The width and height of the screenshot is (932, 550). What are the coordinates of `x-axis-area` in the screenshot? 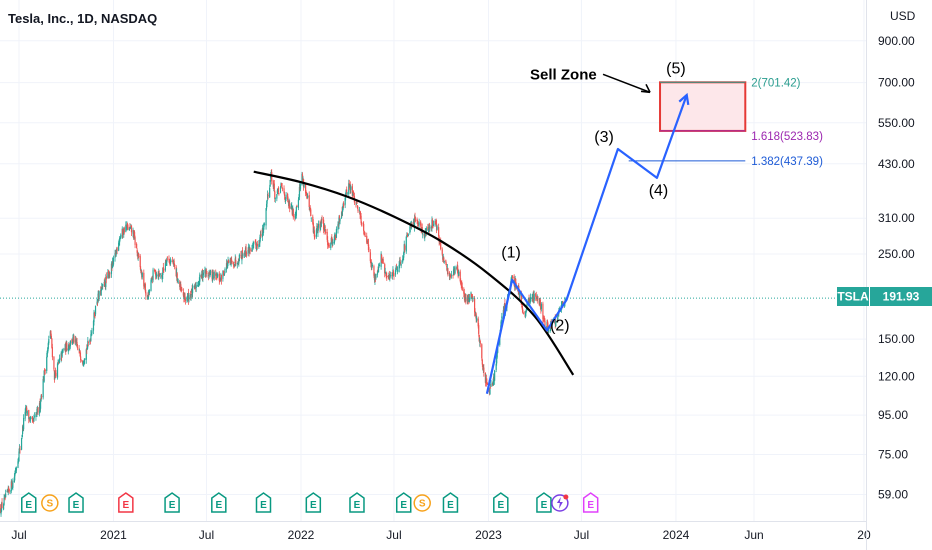 It's located at (466, 536).